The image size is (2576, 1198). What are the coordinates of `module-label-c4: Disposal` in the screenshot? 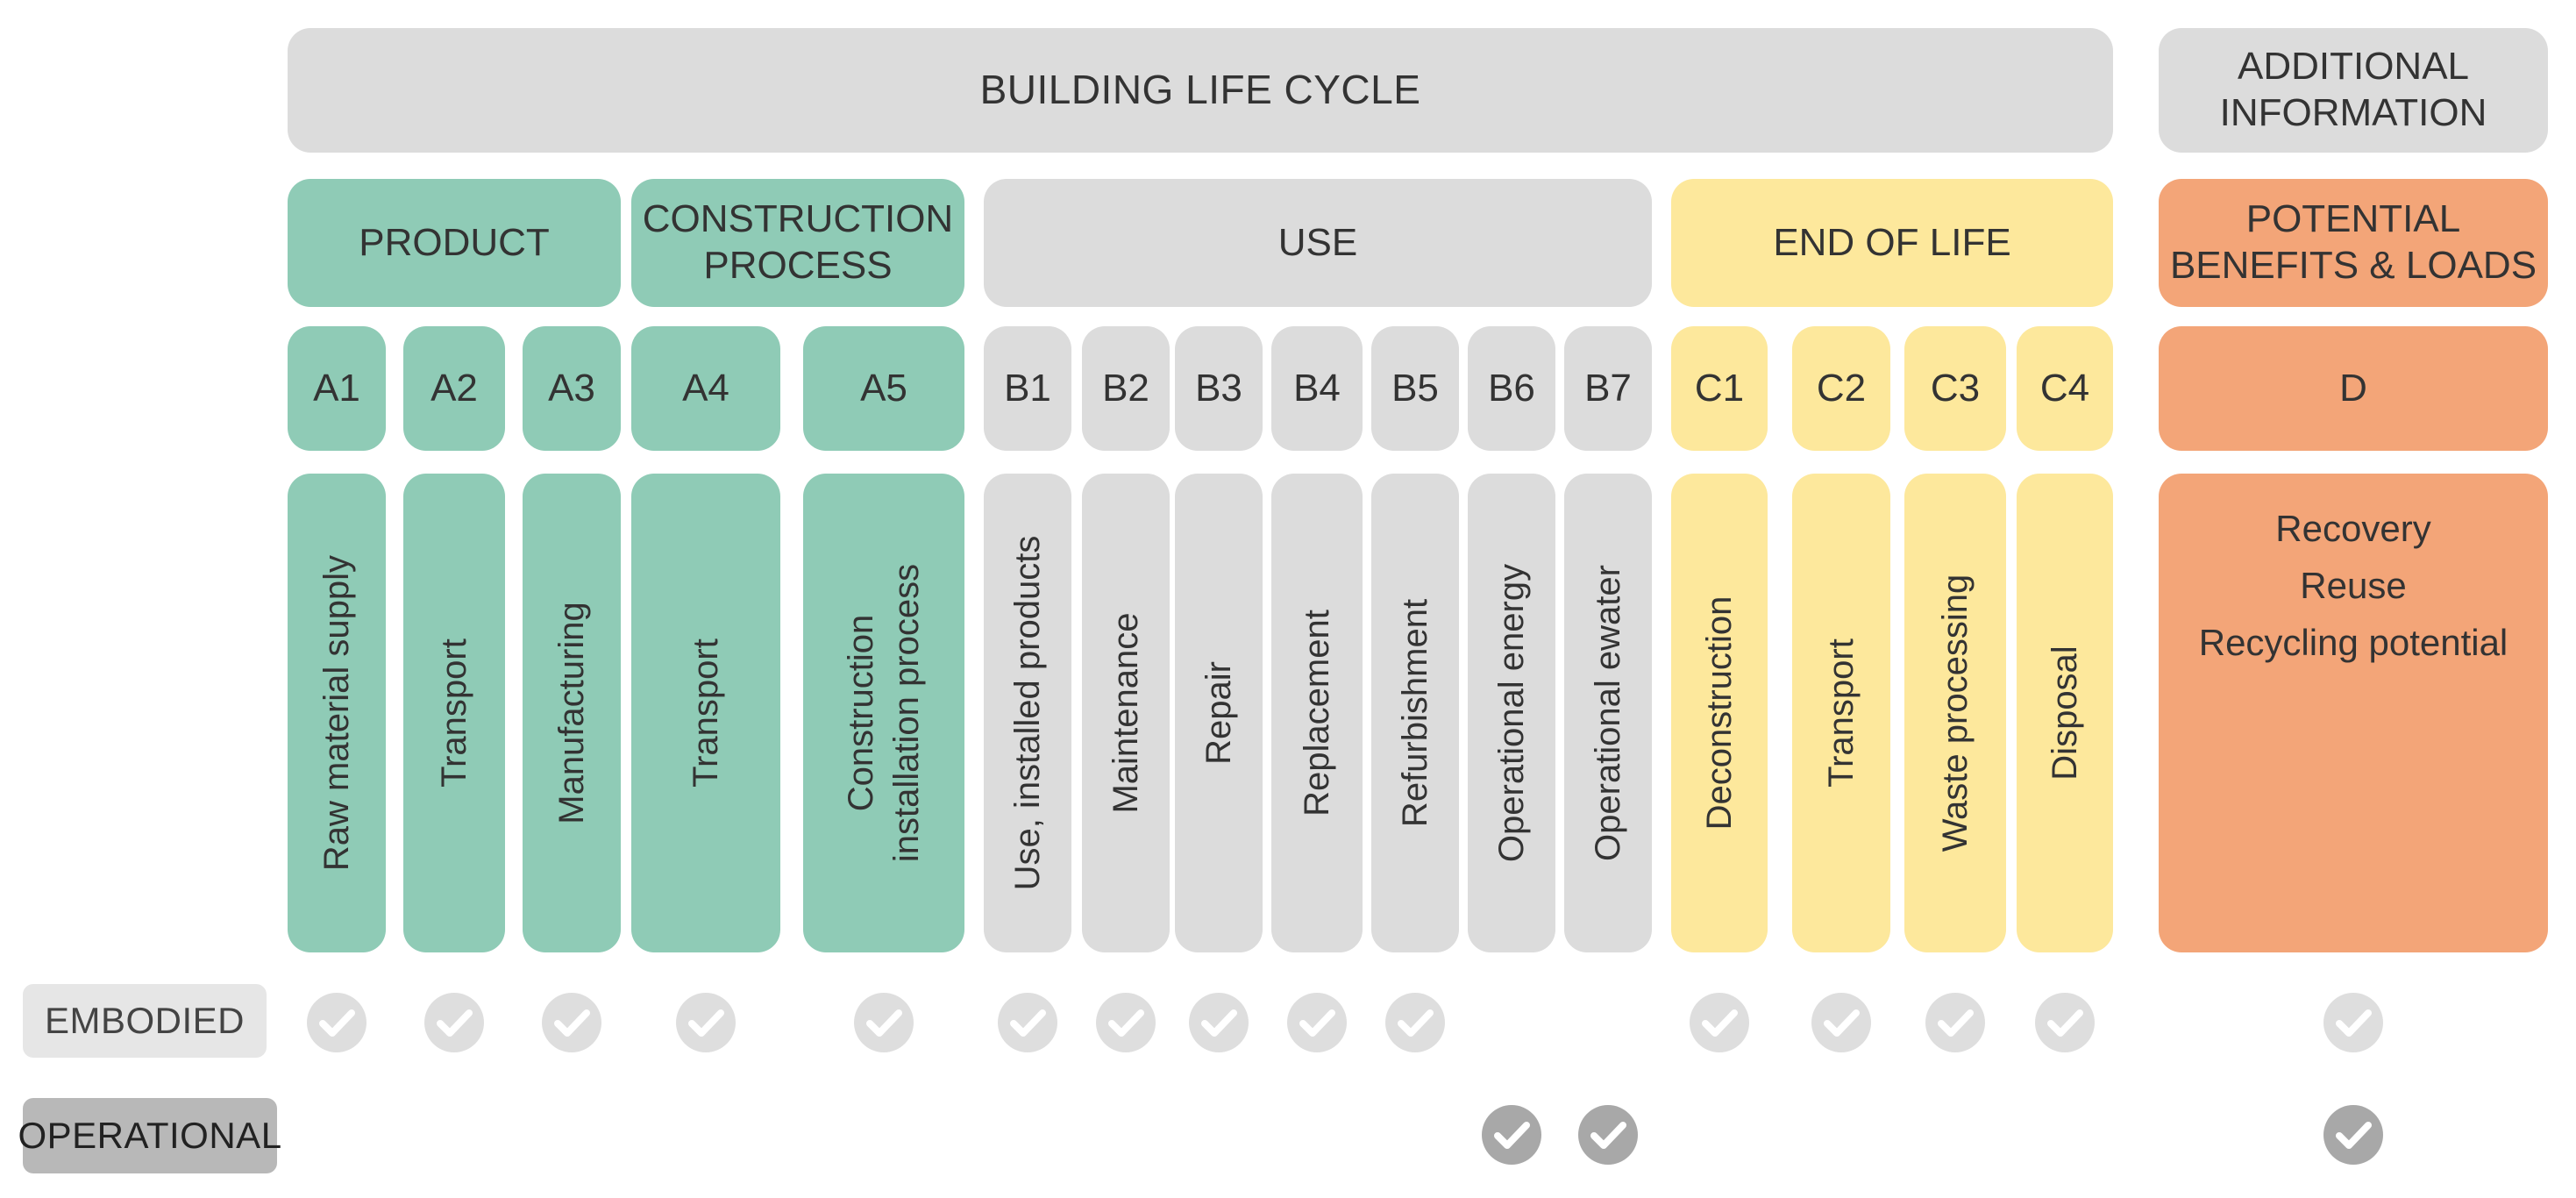 It's located at (2065, 713).